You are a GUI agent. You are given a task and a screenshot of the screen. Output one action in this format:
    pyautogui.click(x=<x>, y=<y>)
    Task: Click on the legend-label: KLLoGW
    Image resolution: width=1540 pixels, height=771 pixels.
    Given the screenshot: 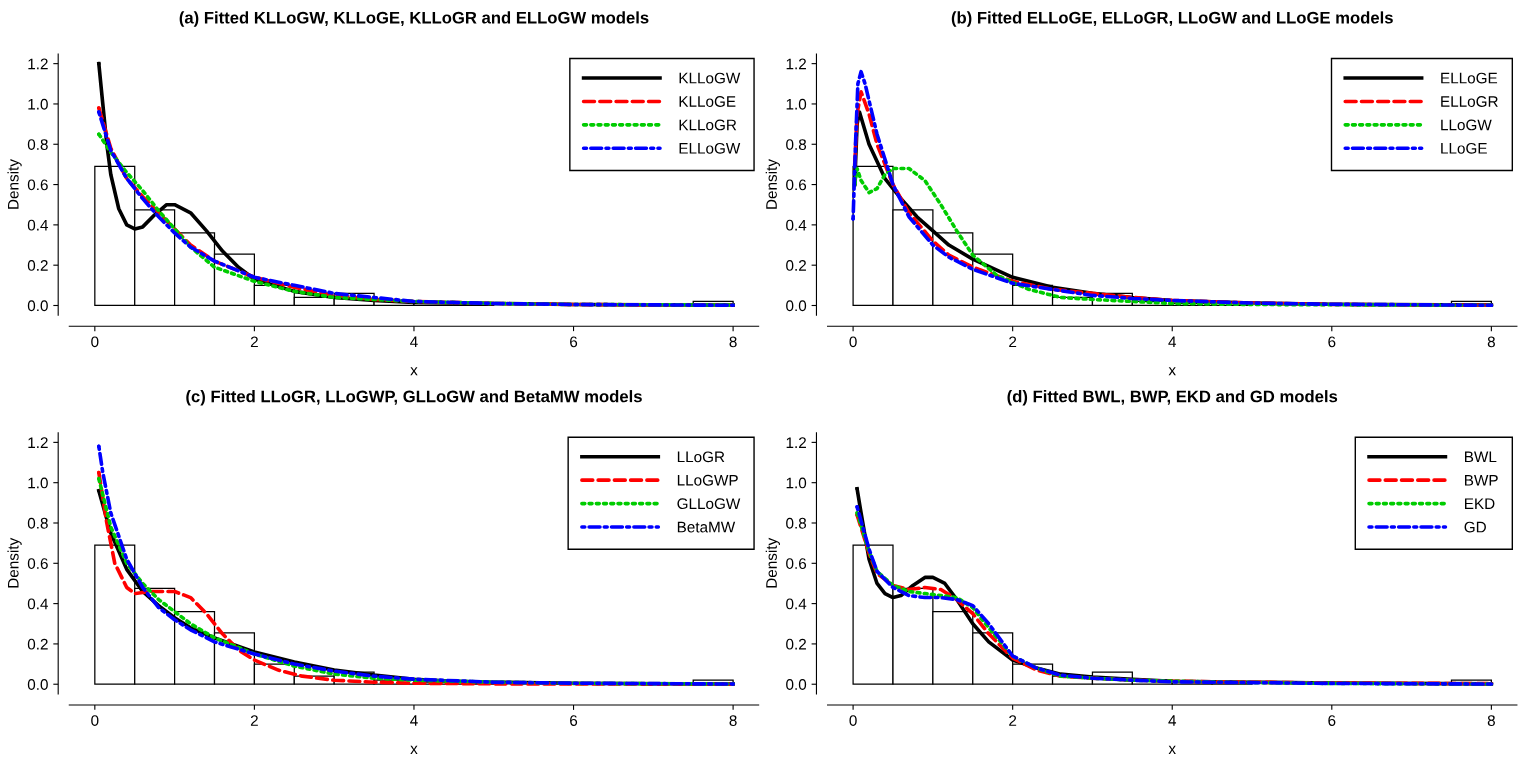 What is the action you would take?
    pyautogui.click(x=710, y=78)
    